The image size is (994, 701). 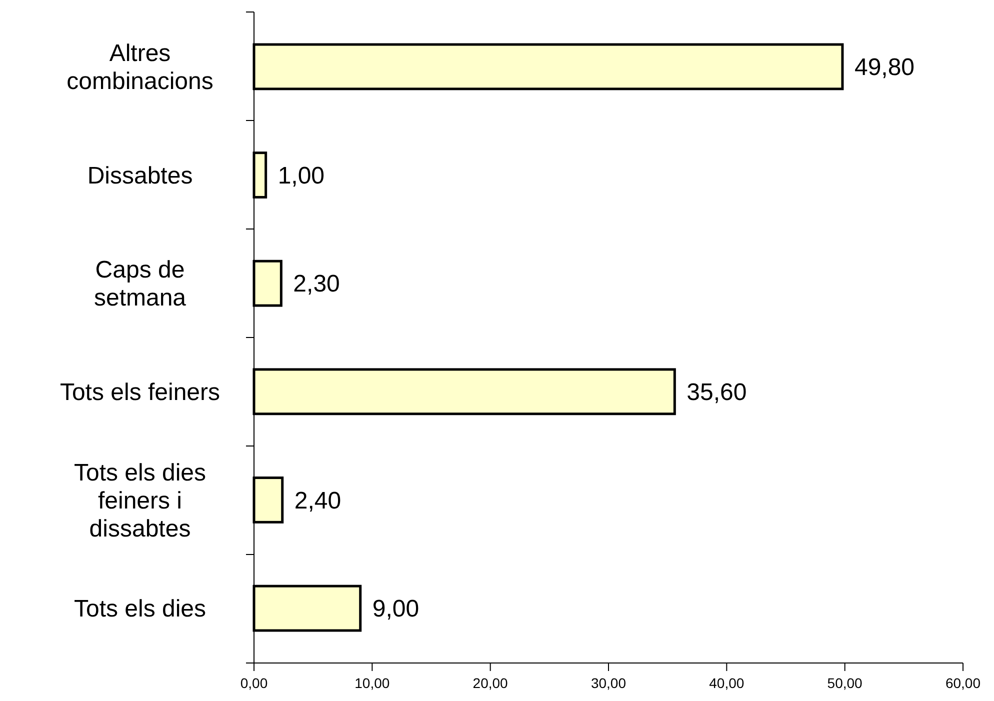 I want to click on data-label: 9,00, so click(x=396, y=609).